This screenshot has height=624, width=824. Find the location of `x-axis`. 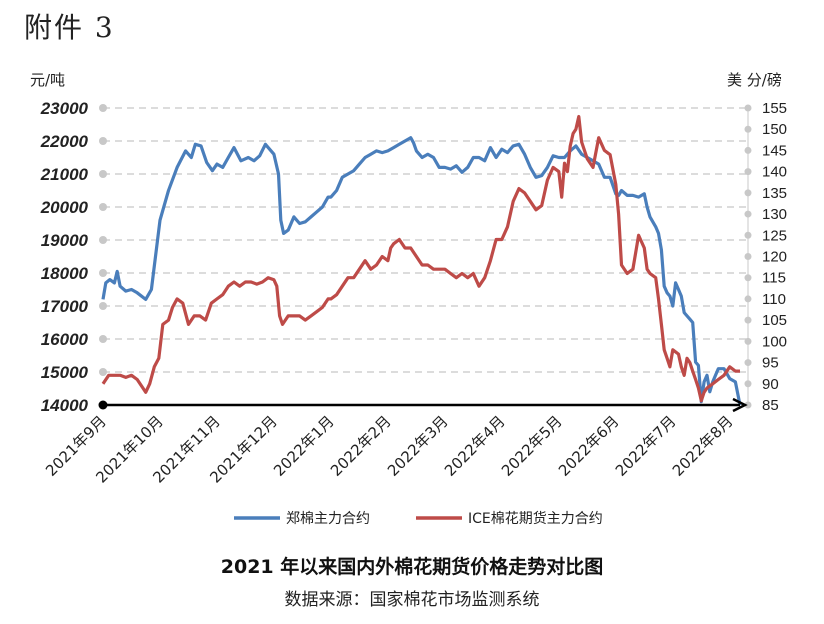

x-axis is located at coordinates (423, 405).